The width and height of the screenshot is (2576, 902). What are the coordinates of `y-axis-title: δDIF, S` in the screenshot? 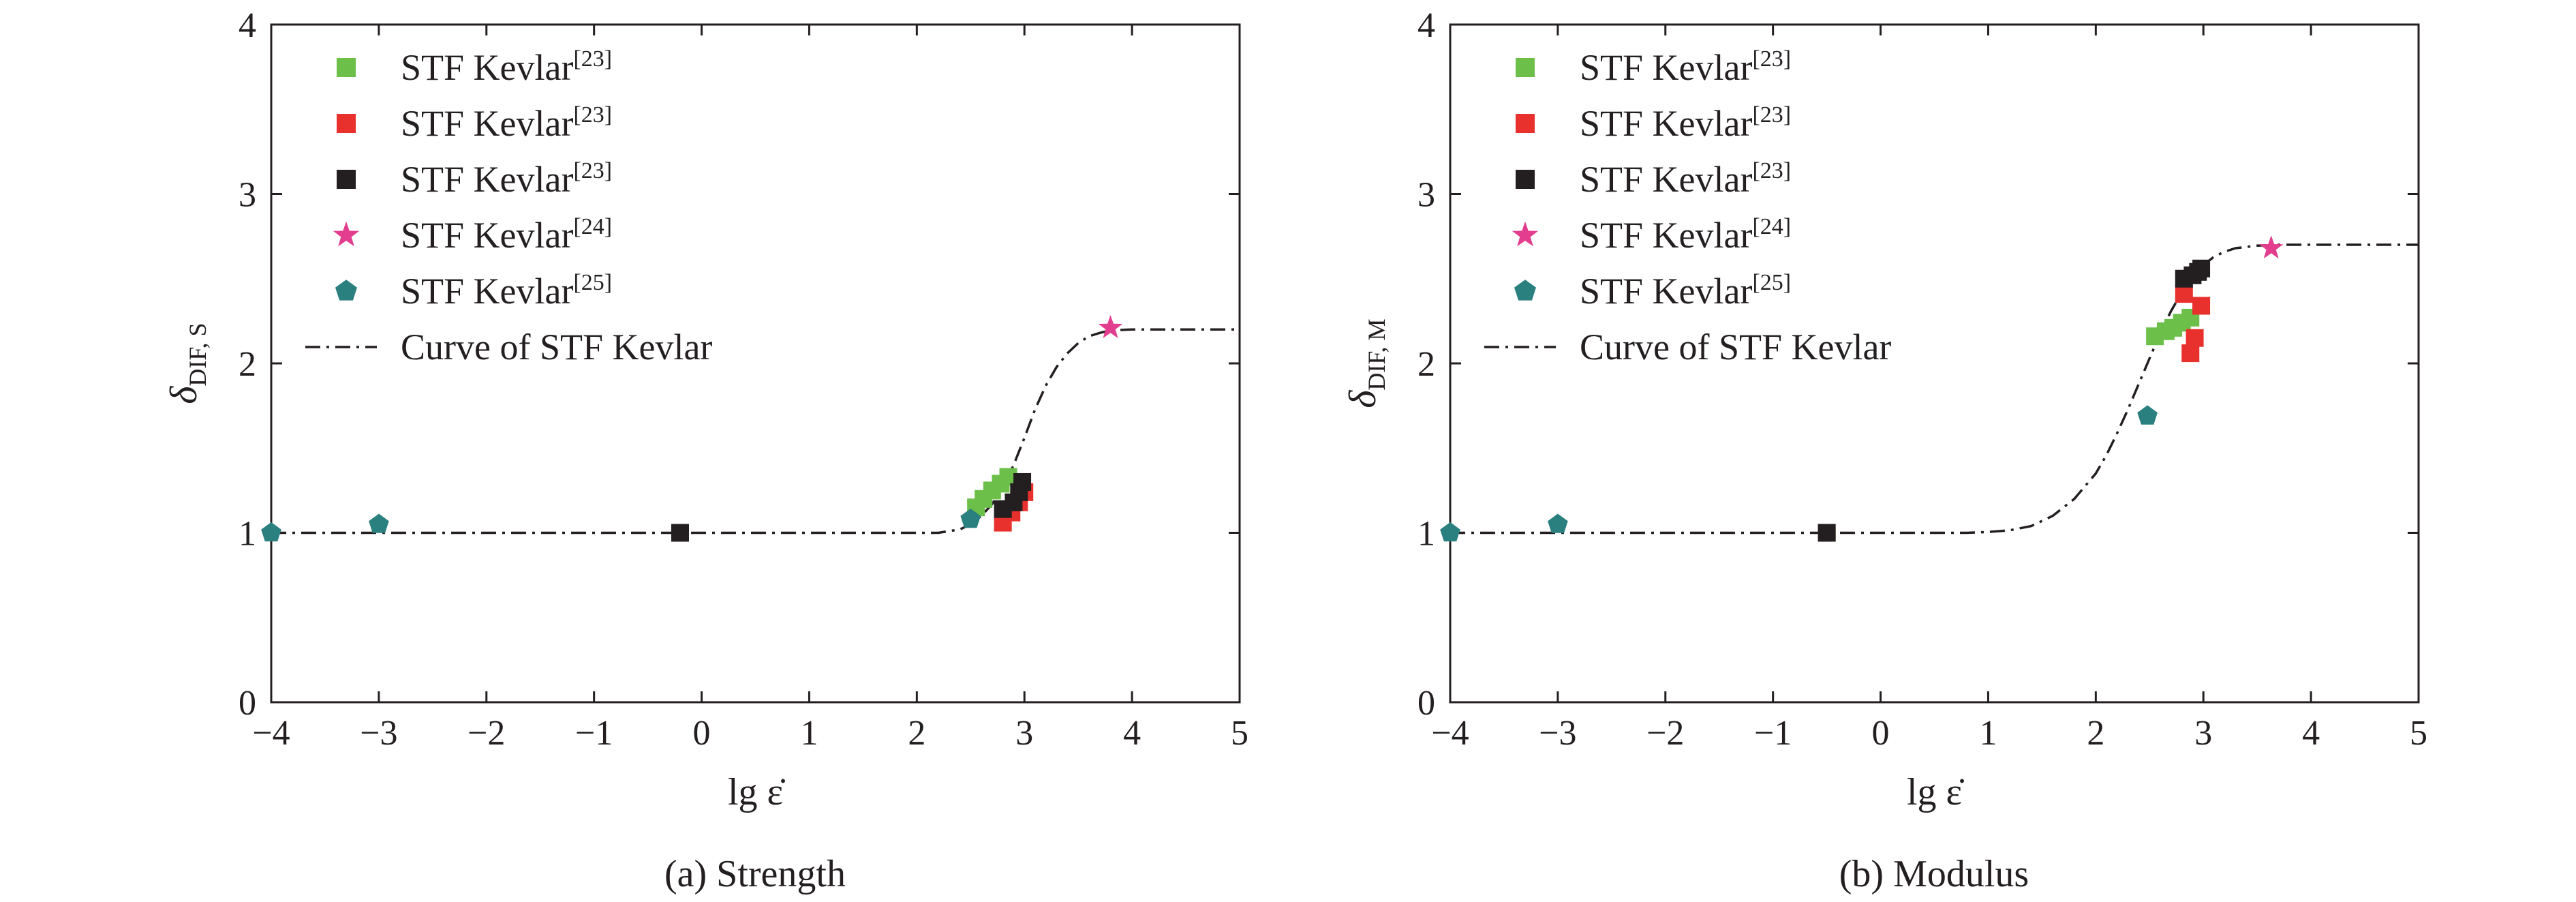 It's located at (187, 363).